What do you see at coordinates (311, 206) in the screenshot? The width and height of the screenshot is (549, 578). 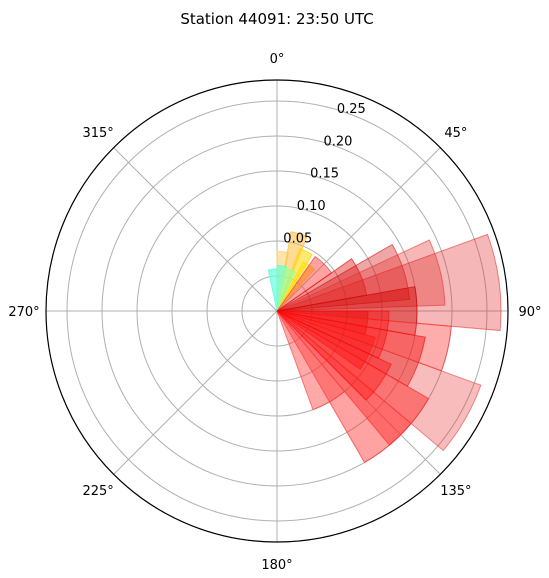 I see `radial-tick-label: 0.10` at bounding box center [311, 206].